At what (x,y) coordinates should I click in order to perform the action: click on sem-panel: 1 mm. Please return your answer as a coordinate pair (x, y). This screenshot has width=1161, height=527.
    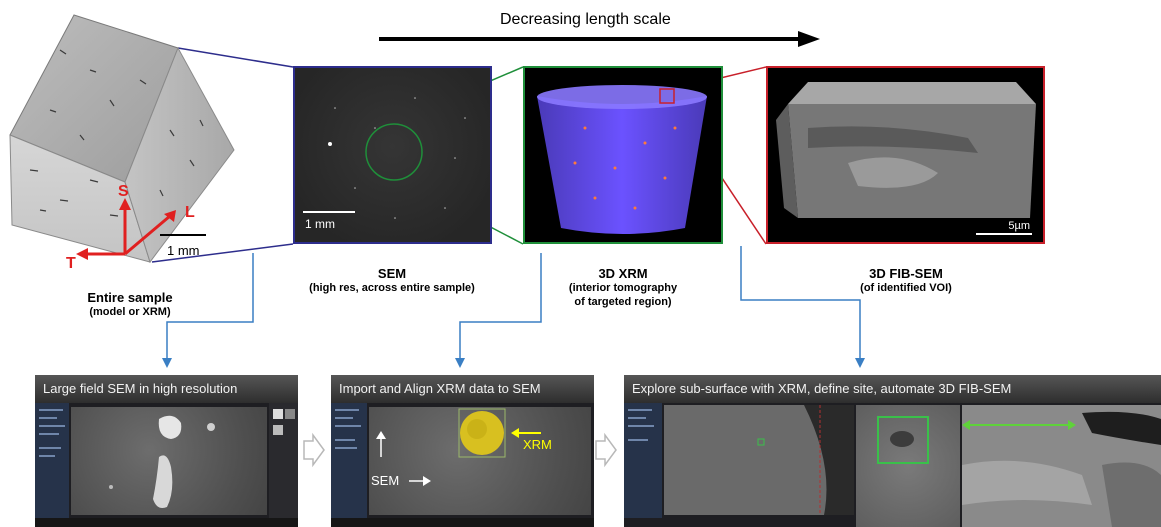
    Looking at the image, I should click on (392, 155).